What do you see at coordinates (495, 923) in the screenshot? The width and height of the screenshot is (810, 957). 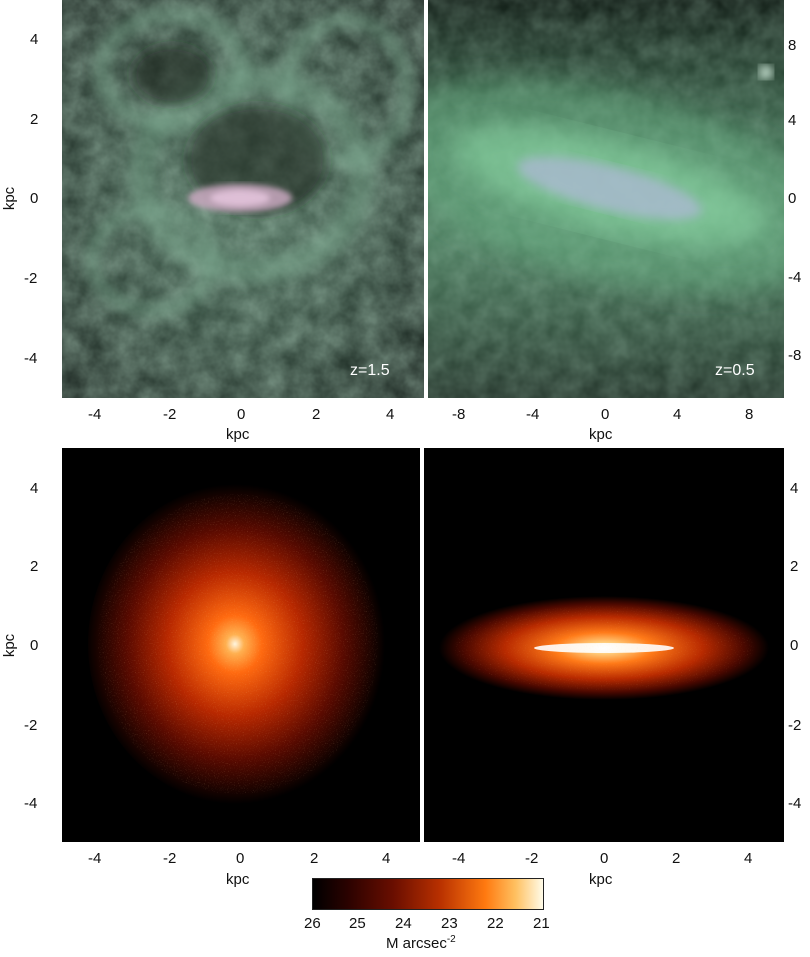 I see `colorbar-tick: 22` at bounding box center [495, 923].